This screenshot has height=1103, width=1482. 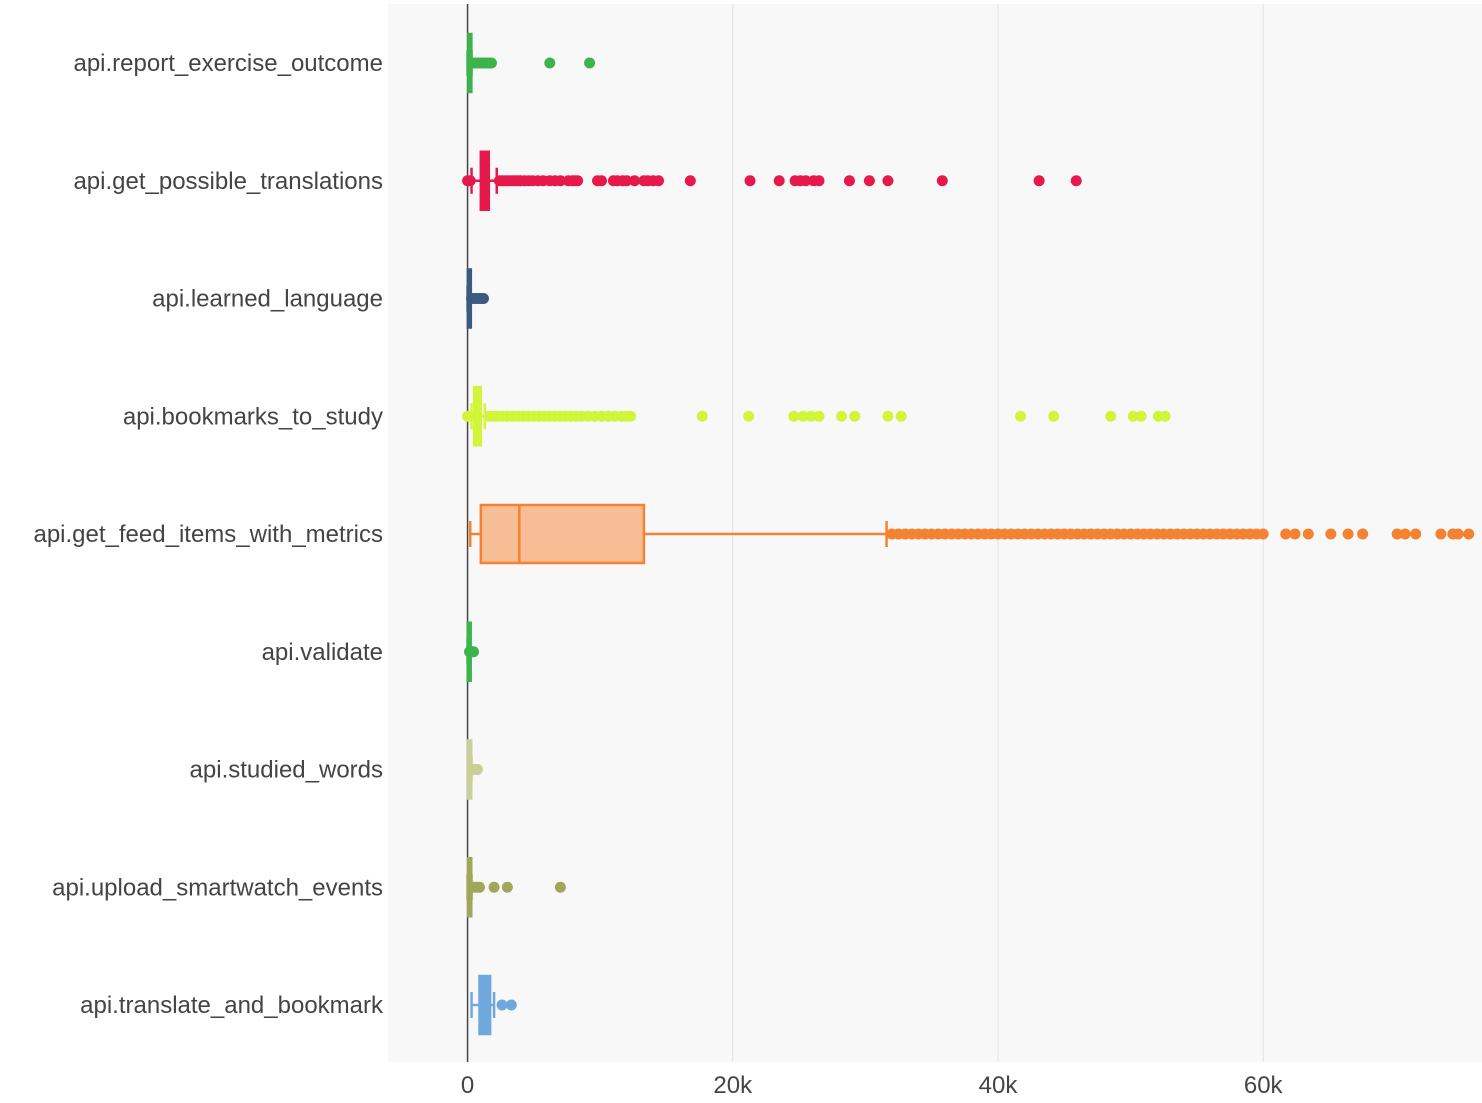 I want to click on category-label: api.upload_smartwatch_events, so click(x=217, y=887).